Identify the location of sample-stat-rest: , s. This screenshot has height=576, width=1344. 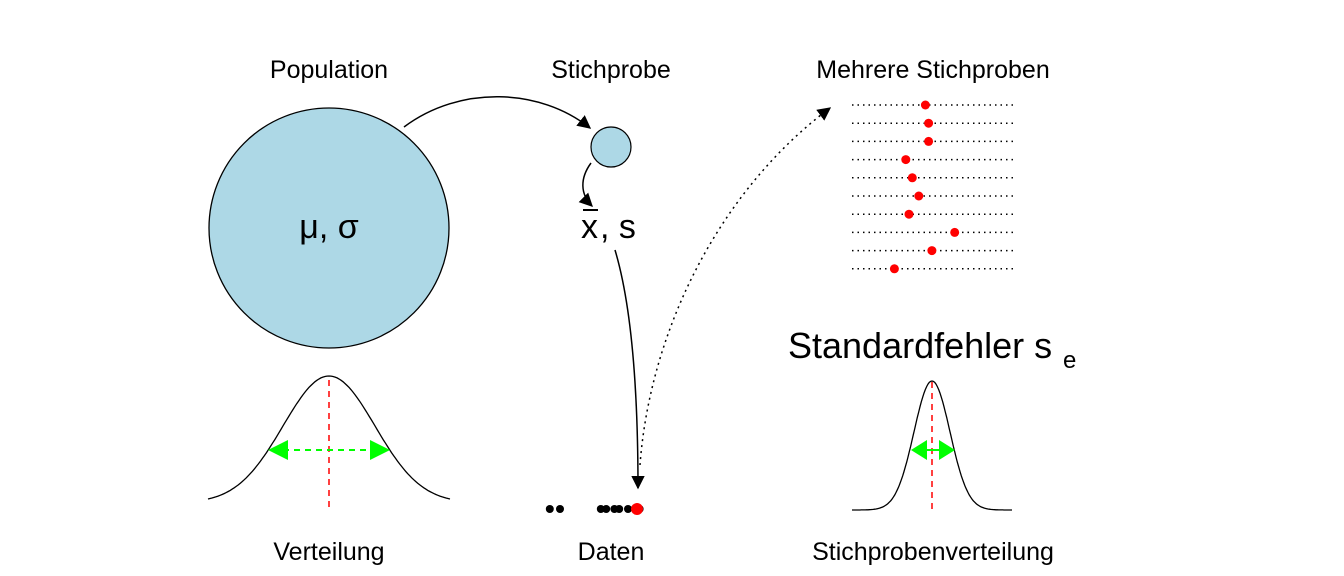
(618, 227).